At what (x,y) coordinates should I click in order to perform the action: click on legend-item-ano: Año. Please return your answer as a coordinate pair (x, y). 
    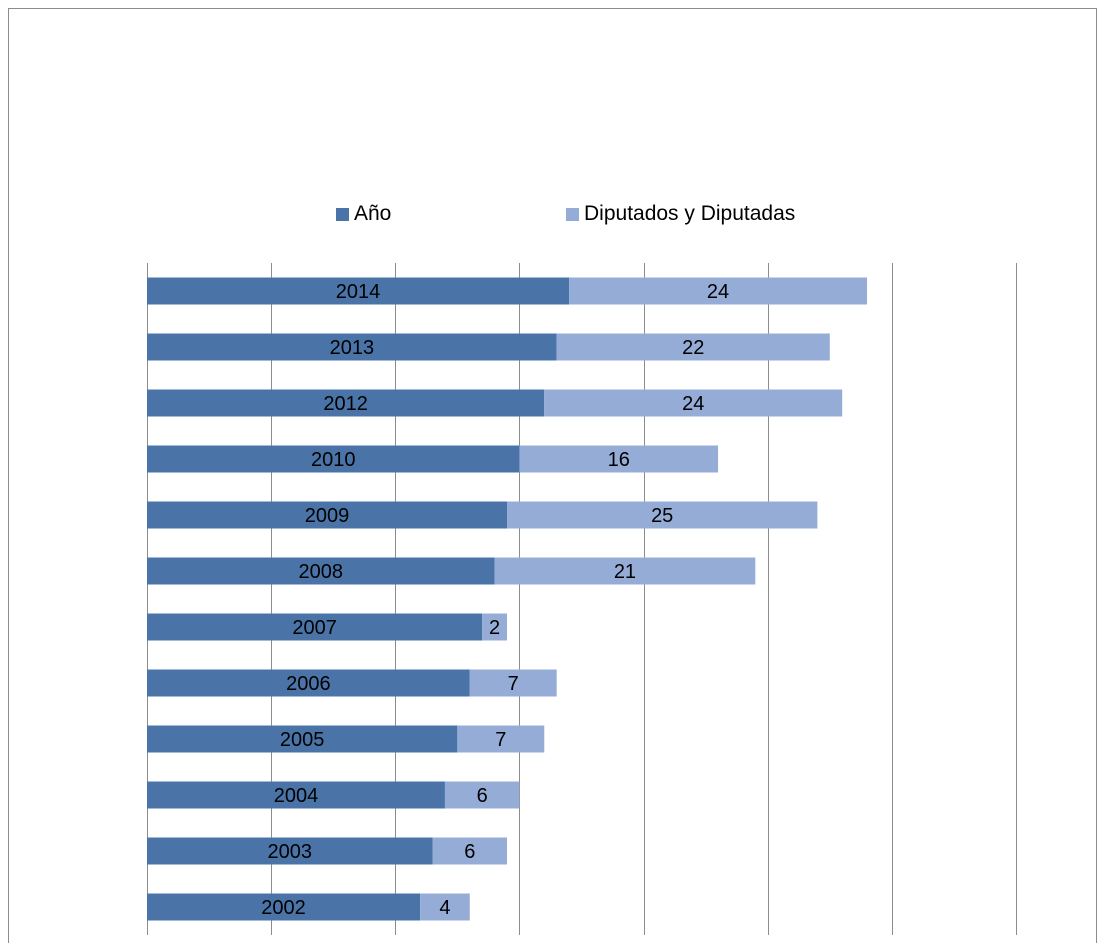
    Looking at the image, I should click on (363, 214).